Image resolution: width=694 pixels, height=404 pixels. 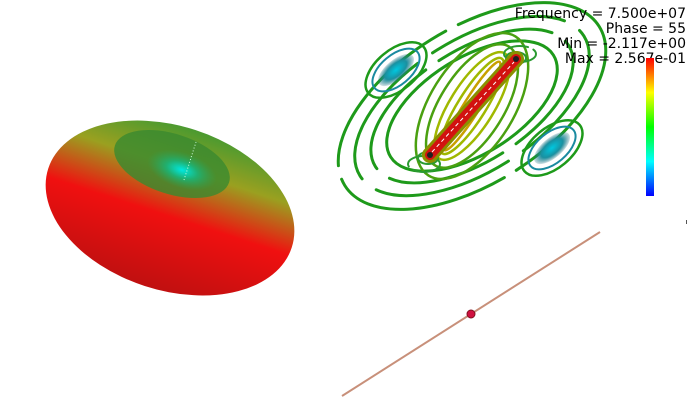 I want to click on feed-point-marker, so click(x=471, y=314).